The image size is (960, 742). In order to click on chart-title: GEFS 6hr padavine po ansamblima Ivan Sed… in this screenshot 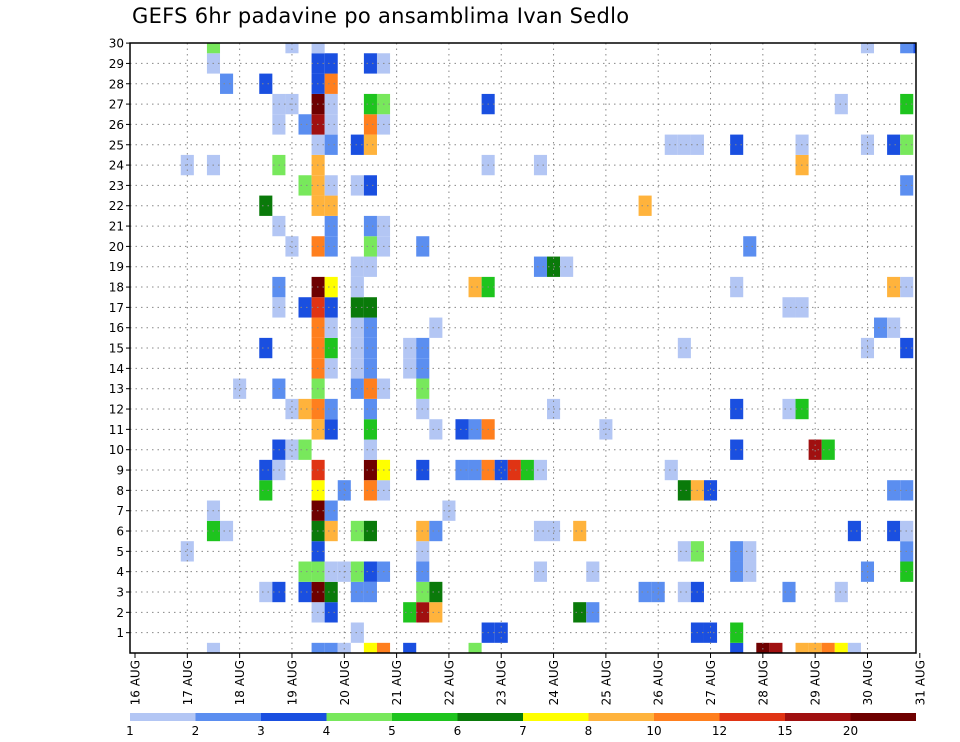, I will do `click(381, 16)`.